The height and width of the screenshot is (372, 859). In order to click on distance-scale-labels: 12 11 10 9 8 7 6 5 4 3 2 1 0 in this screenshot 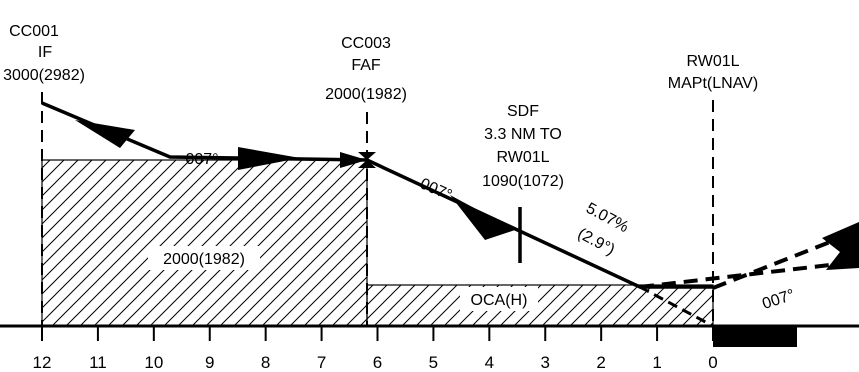, I will do `click(375, 362)`.